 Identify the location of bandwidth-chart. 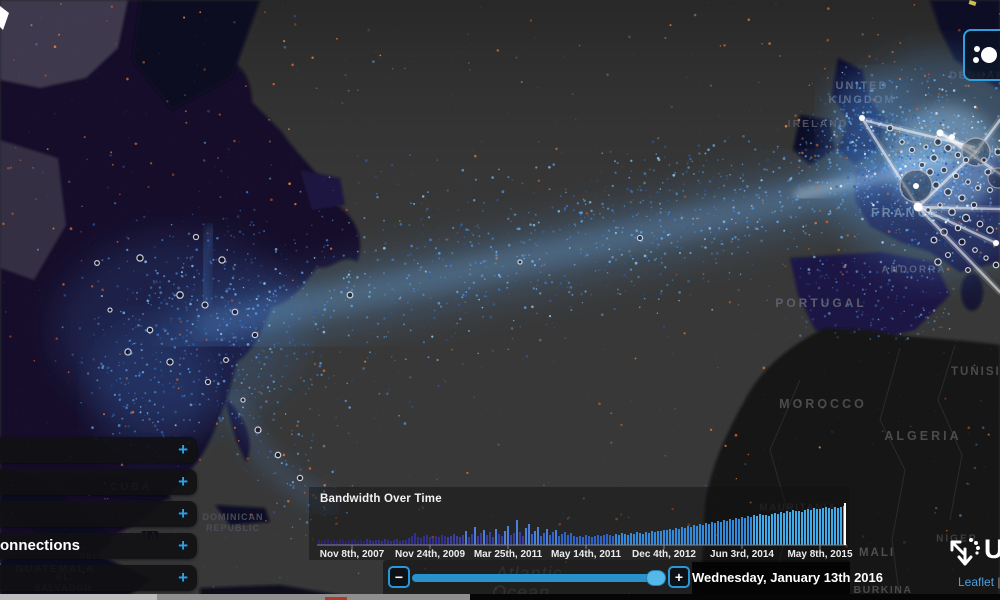
(579, 523).